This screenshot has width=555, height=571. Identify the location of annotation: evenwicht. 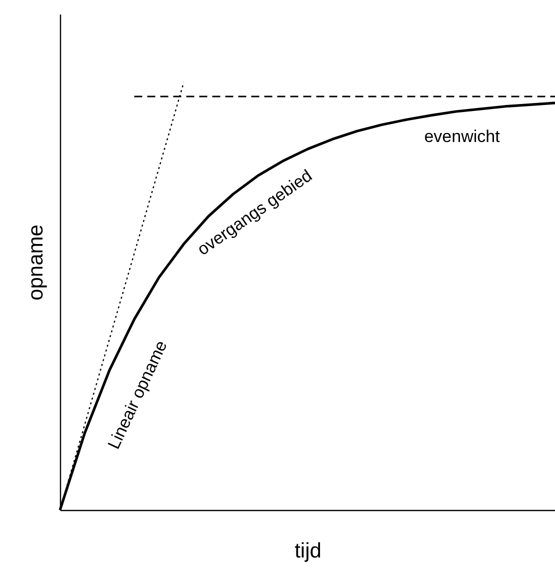
(462, 136).